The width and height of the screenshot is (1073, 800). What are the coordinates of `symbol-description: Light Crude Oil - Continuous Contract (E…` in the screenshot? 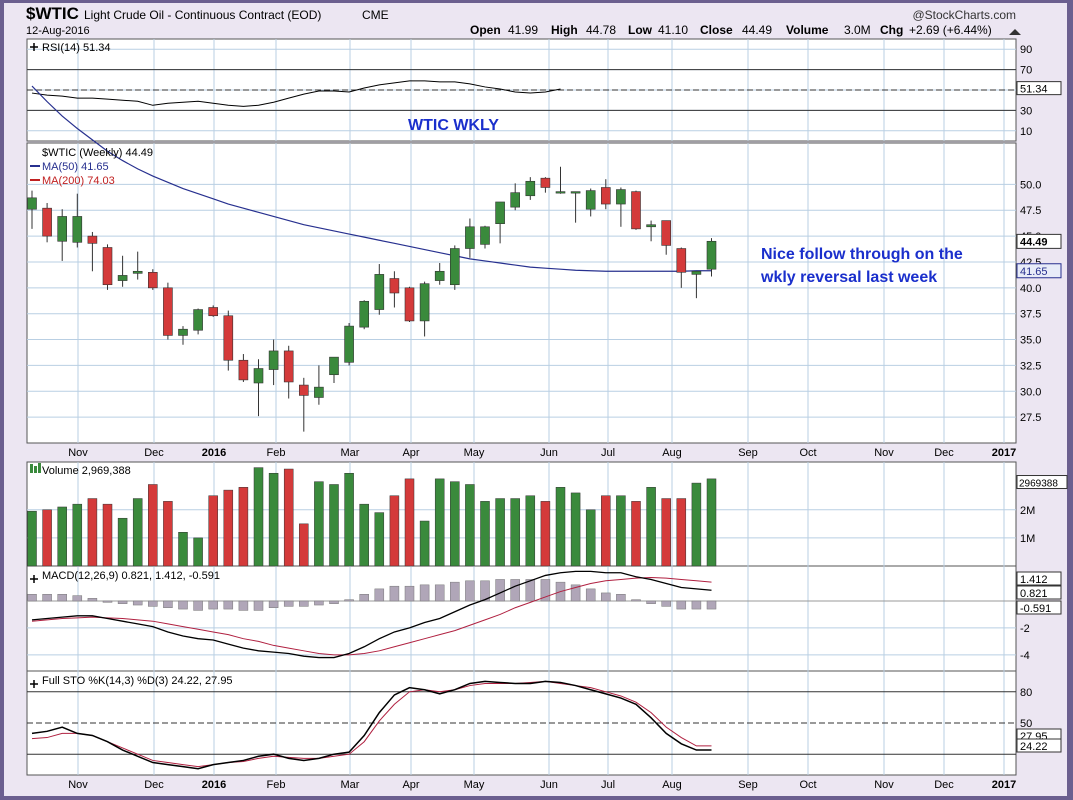 It's located at (202, 15).